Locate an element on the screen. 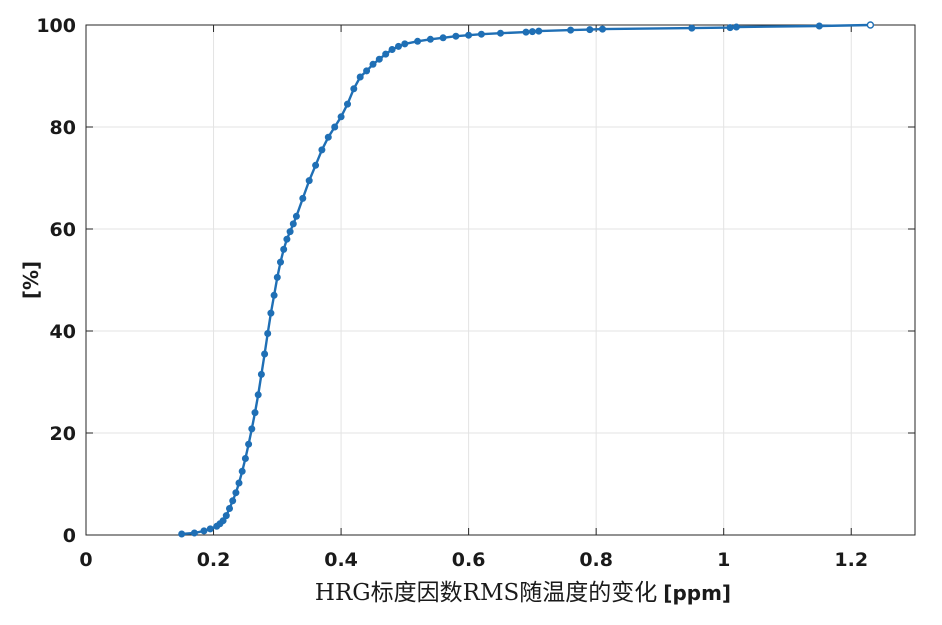  y-axis-title: [%] is located at coordinates (31, 280).